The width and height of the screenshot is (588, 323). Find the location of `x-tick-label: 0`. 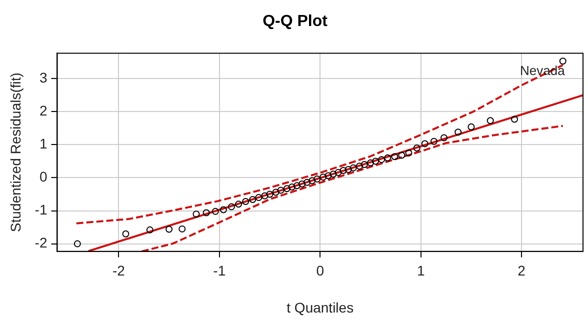

x-tick-label: 0 is located at coordinates (320, 270).